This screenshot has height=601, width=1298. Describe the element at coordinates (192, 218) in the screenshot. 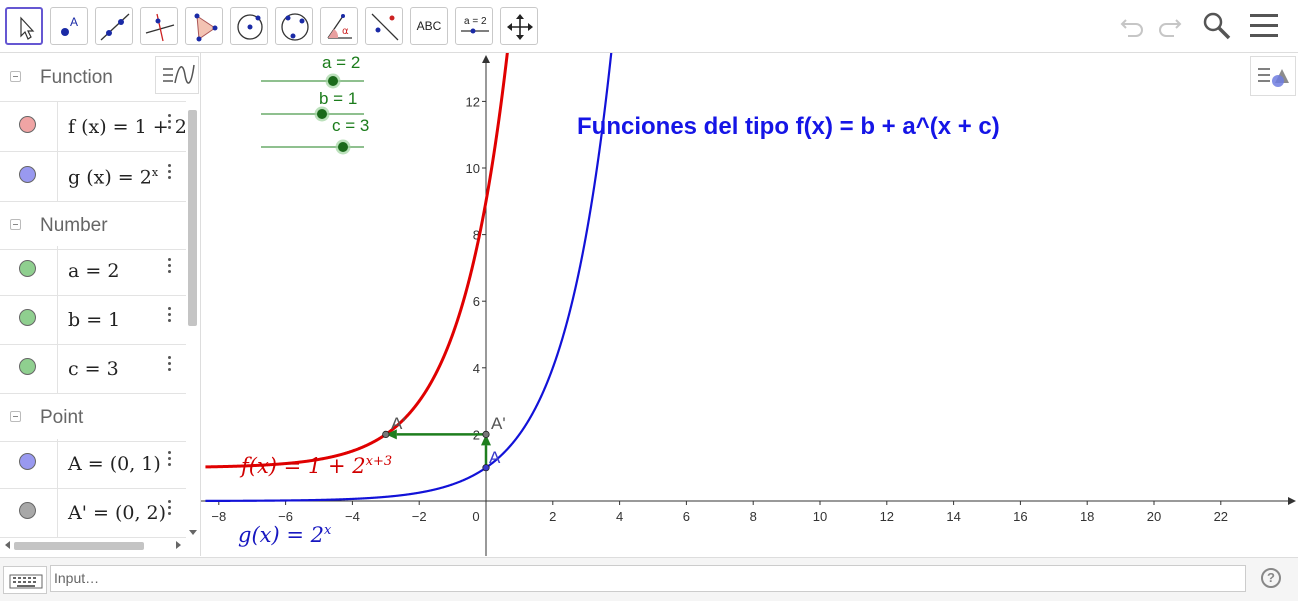

I see `vertical-scrollbar` at that location.